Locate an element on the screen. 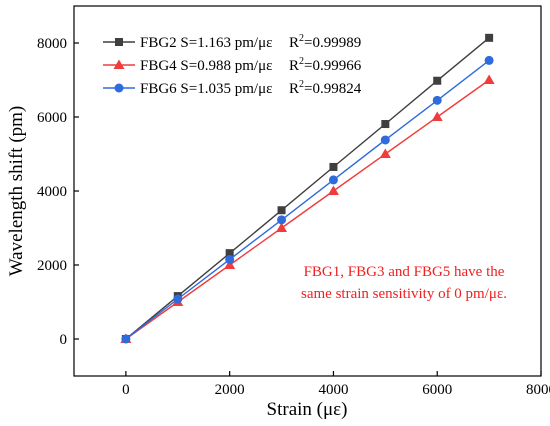  legend-r2-fbg2: R2=0.99989 is located at coordinates (325, 42).